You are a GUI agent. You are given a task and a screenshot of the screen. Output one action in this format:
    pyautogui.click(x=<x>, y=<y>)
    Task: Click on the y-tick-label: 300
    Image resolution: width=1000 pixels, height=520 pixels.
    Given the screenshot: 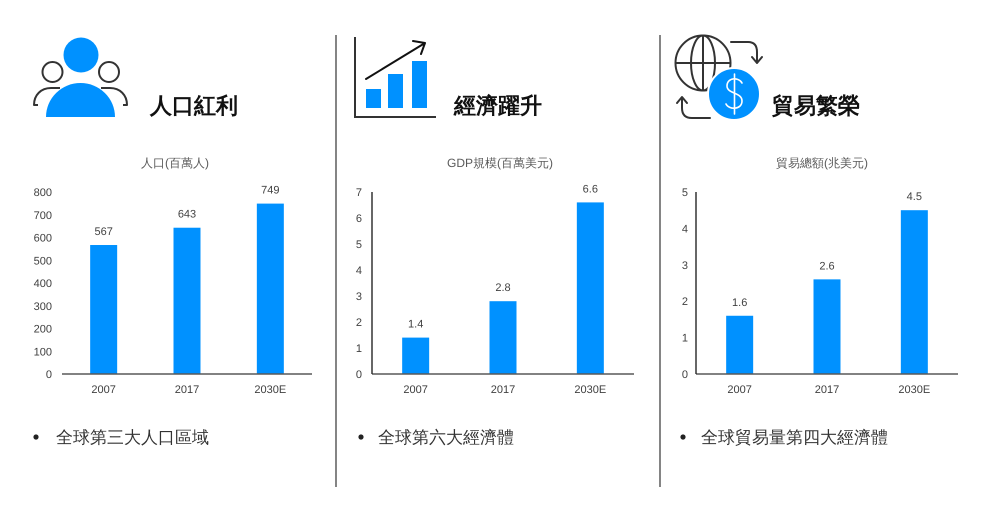 What is the action you would take?
    pyautogui.click(x=43, y=306)
    